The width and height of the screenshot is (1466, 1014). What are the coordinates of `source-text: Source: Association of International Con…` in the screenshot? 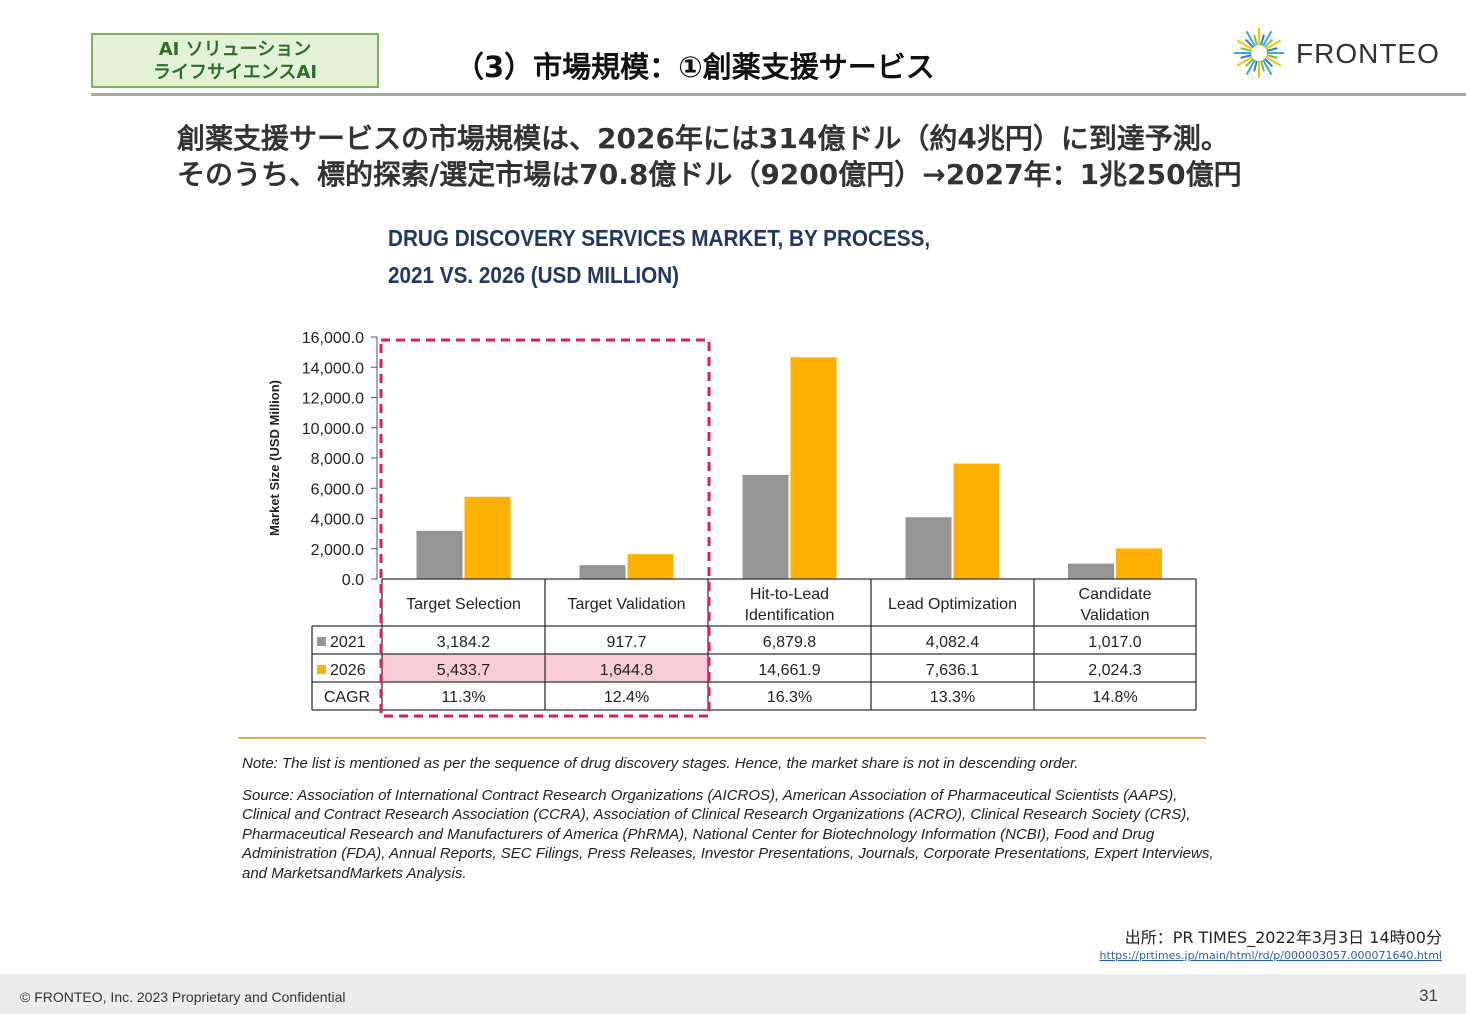 It's located at (728, 834).